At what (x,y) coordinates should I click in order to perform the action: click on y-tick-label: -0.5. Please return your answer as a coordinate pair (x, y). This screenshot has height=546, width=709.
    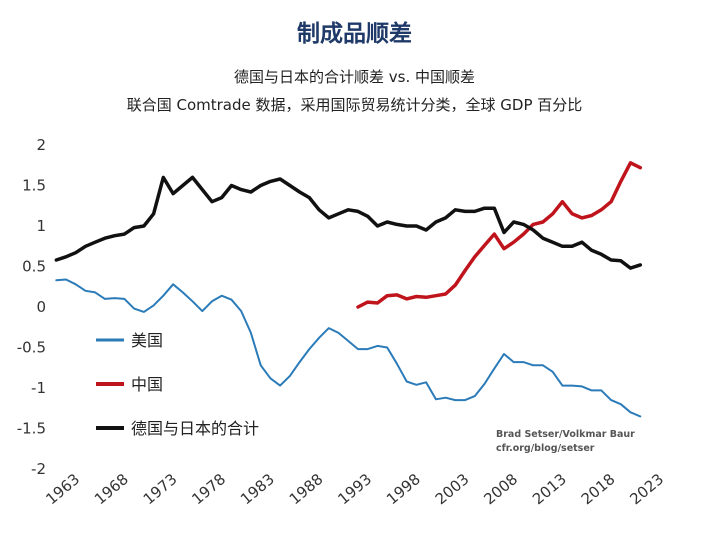
    Looking at the image, I should click on (31, 348).